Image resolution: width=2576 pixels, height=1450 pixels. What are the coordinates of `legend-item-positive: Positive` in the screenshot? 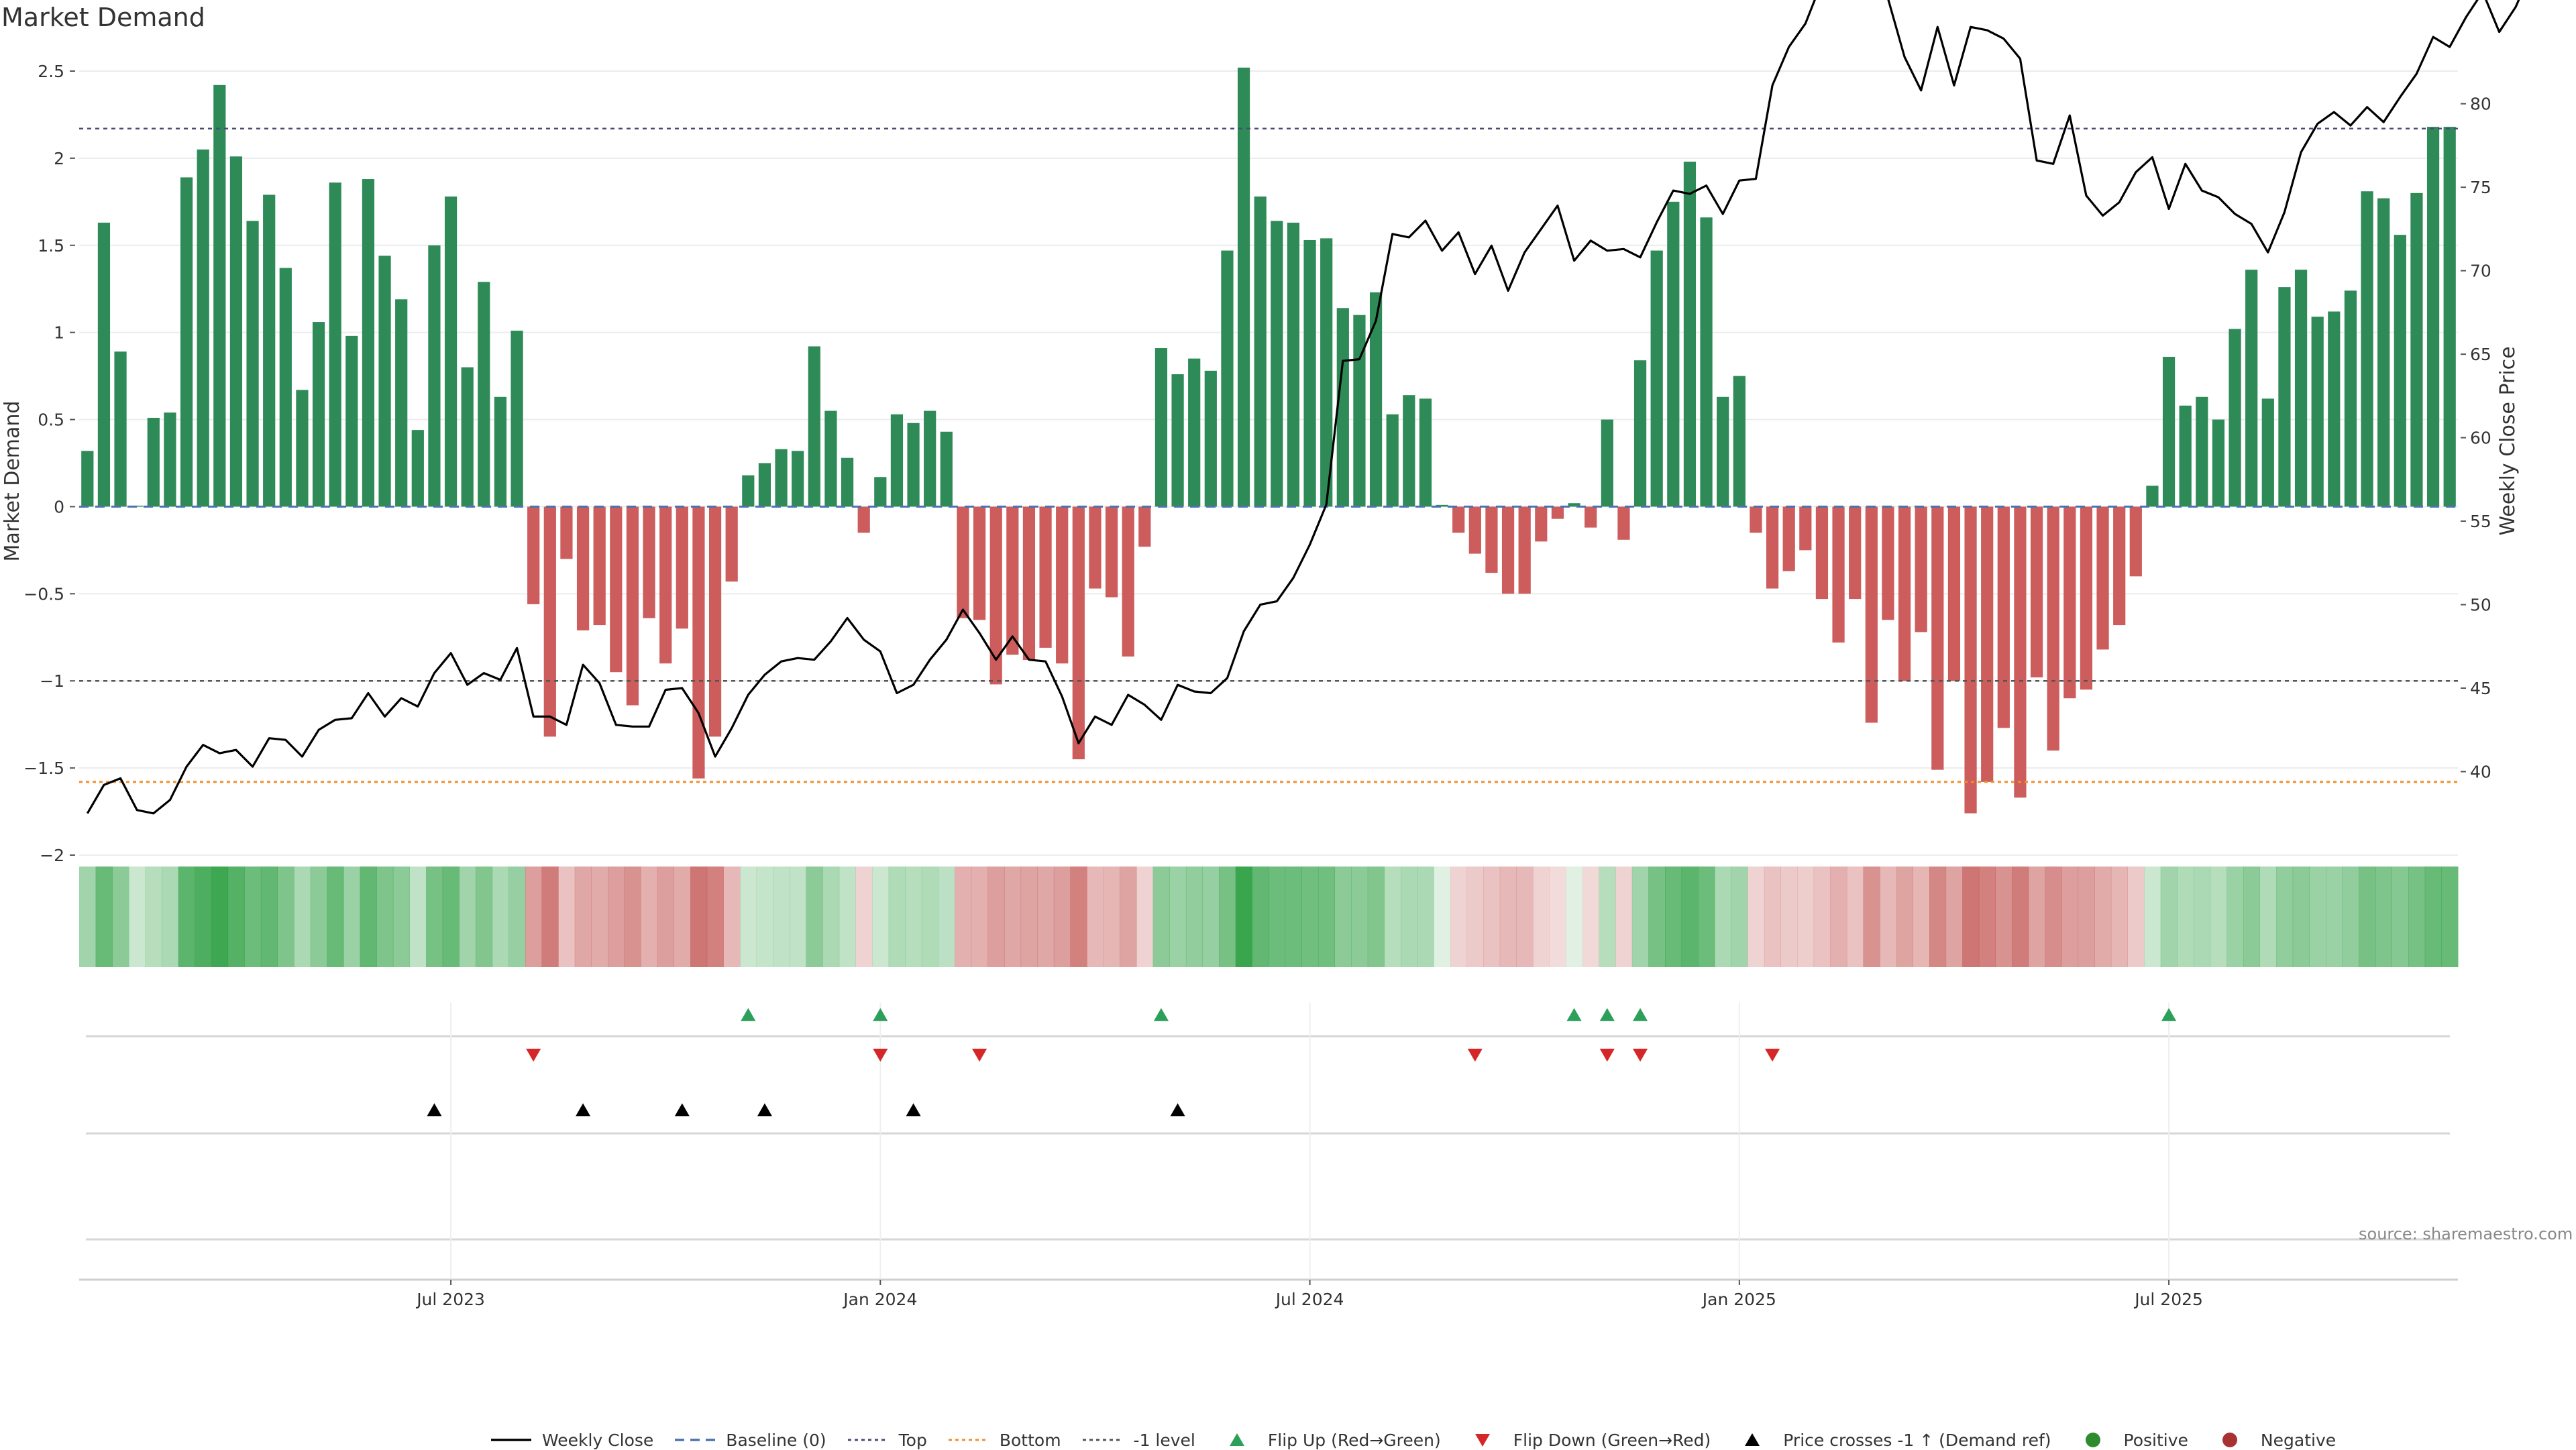 It's located at (2130, 1440).